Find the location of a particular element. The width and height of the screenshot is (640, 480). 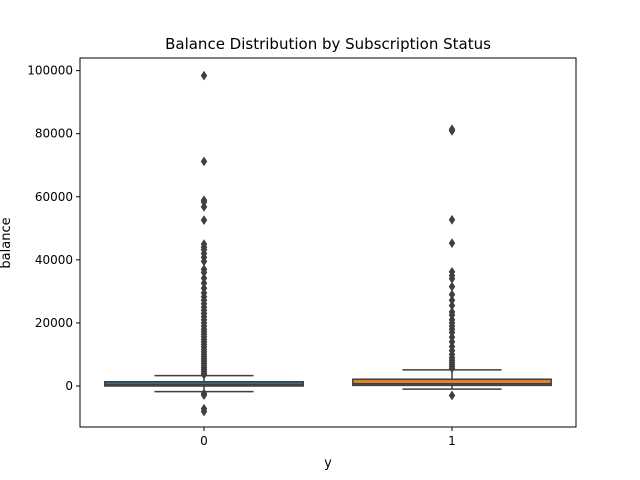

y-axis-label: balance is located at coordinates (7, 242).